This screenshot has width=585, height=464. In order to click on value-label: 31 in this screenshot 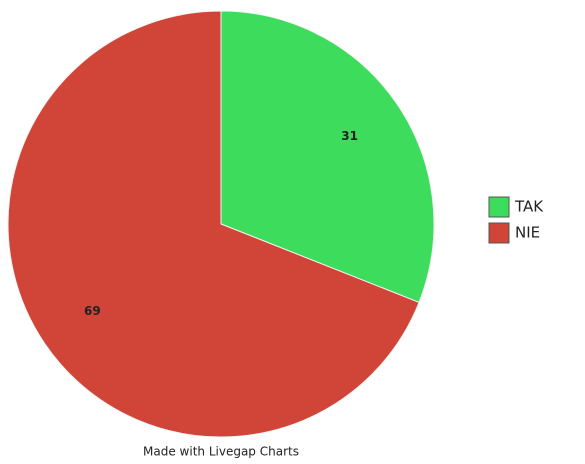, I will do `click(349, 136)`.